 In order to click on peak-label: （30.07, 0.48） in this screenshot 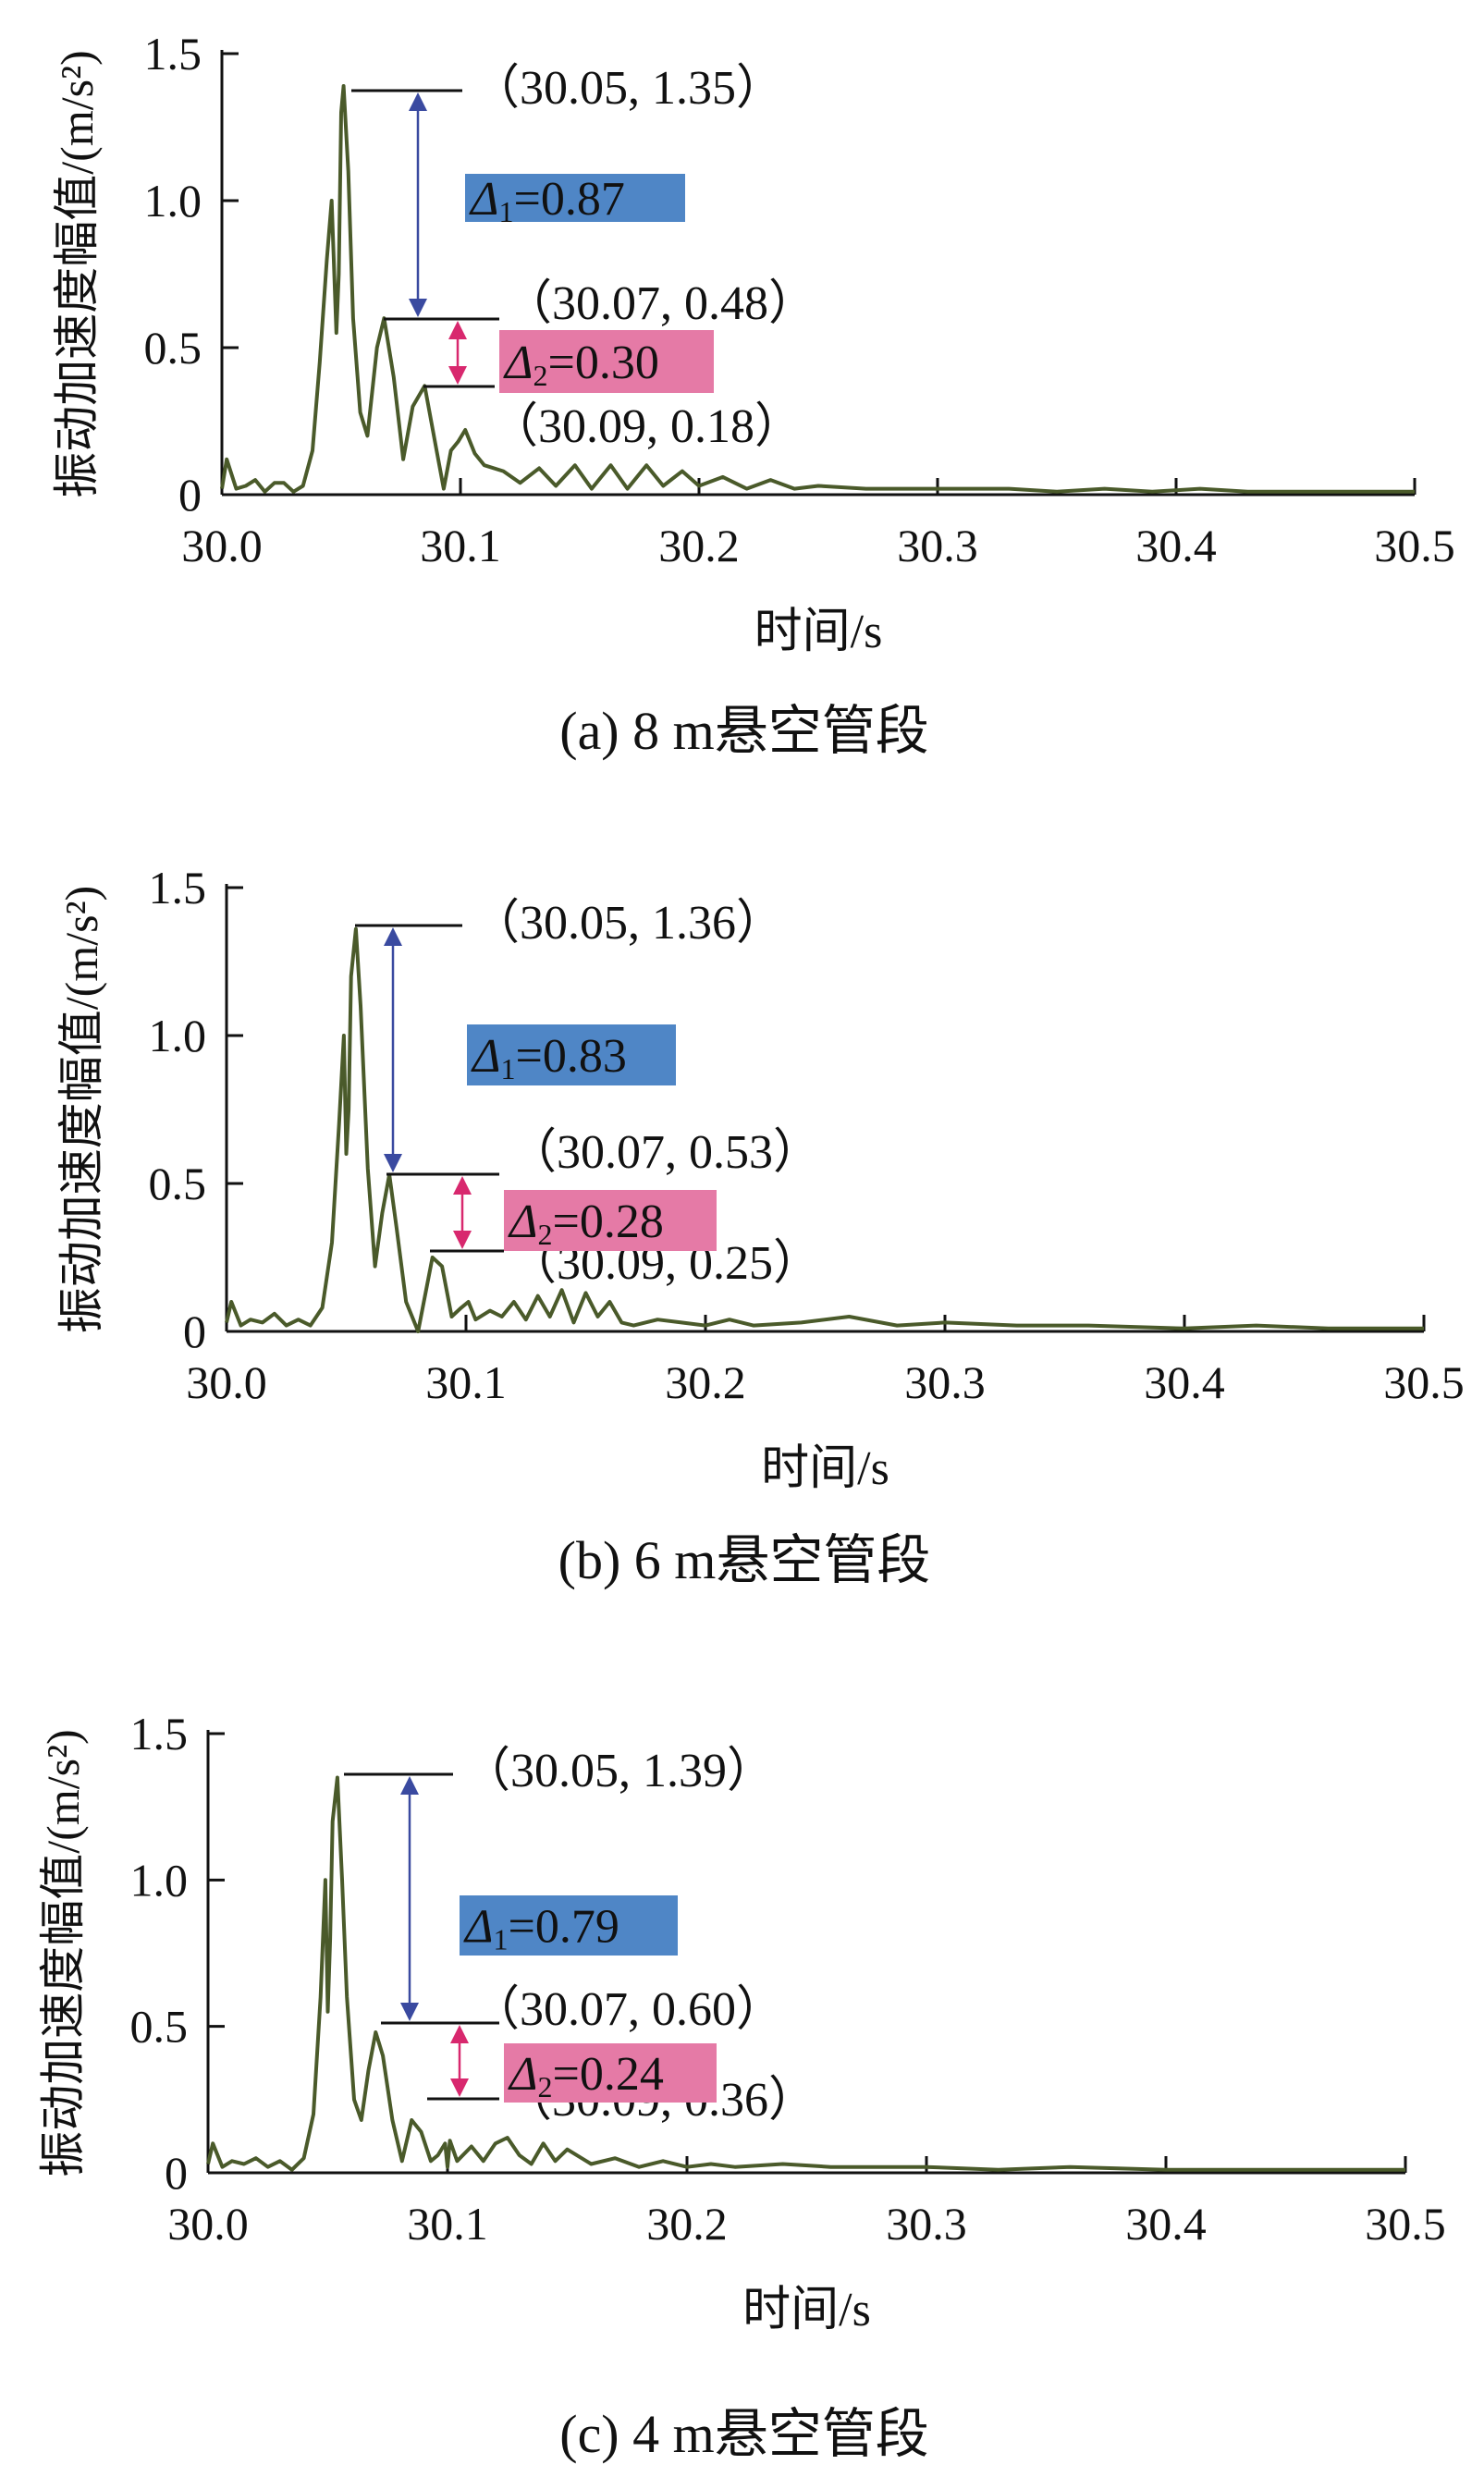, I will do `click(660, 303)`.